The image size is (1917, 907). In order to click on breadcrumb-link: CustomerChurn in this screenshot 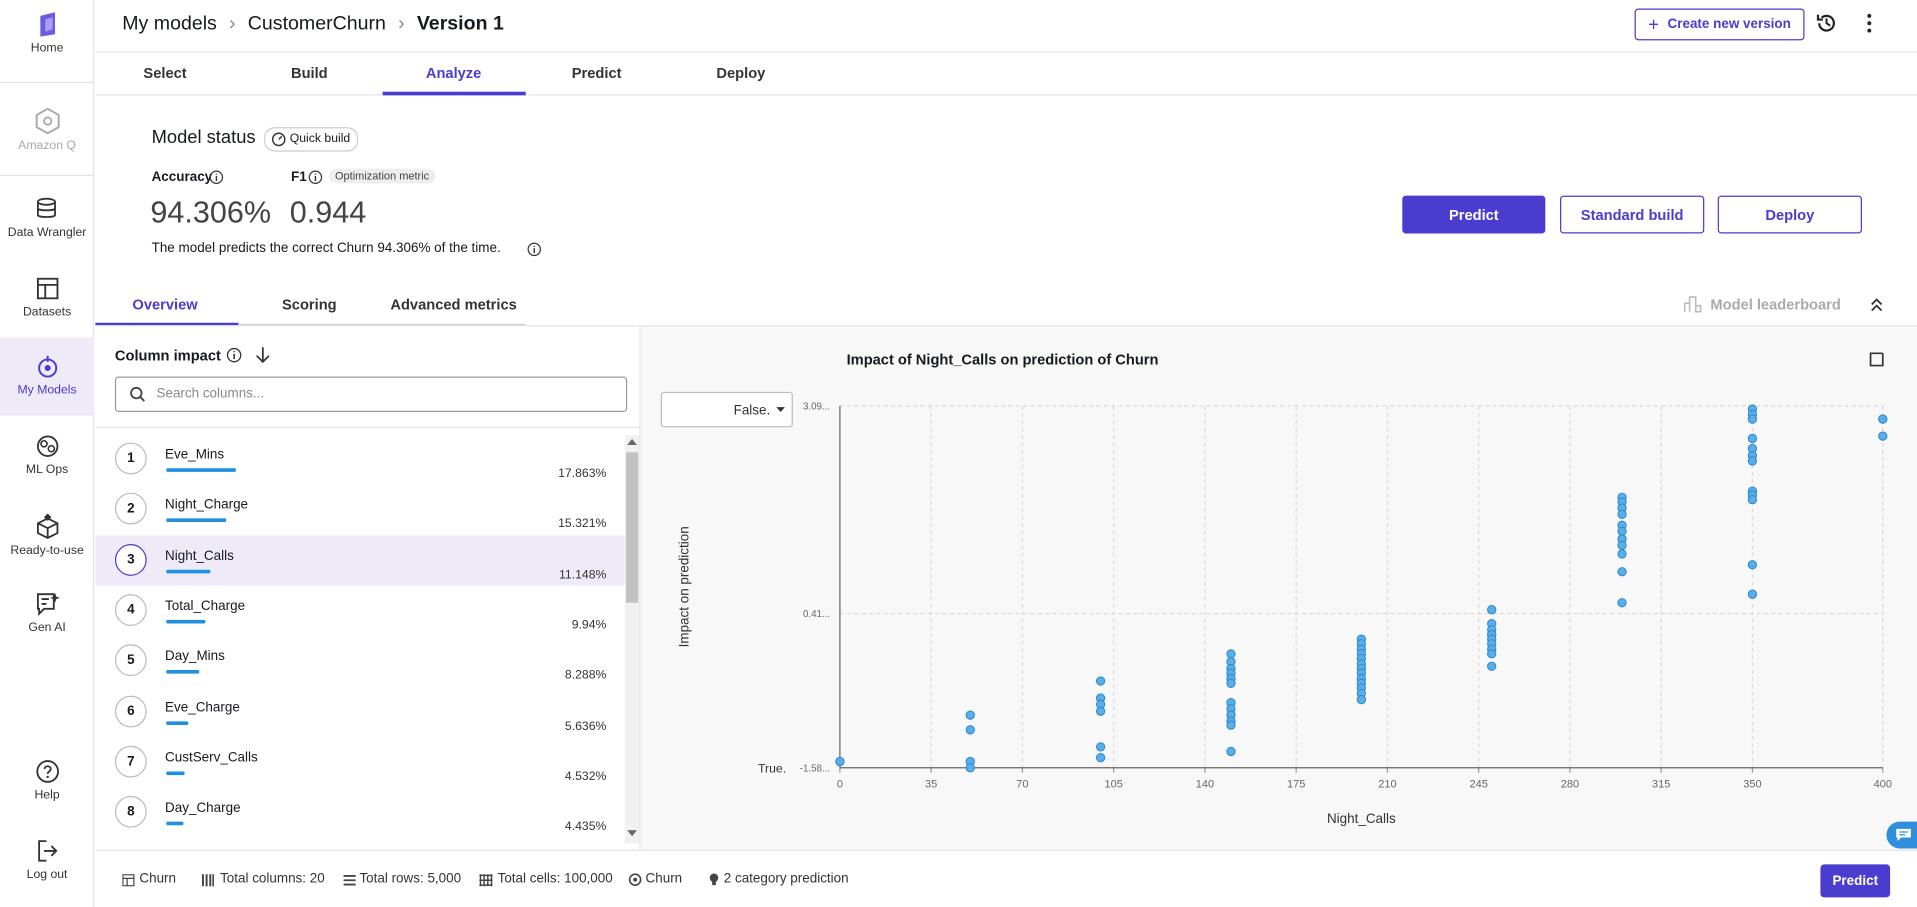, I will do `click(316, 24)`.